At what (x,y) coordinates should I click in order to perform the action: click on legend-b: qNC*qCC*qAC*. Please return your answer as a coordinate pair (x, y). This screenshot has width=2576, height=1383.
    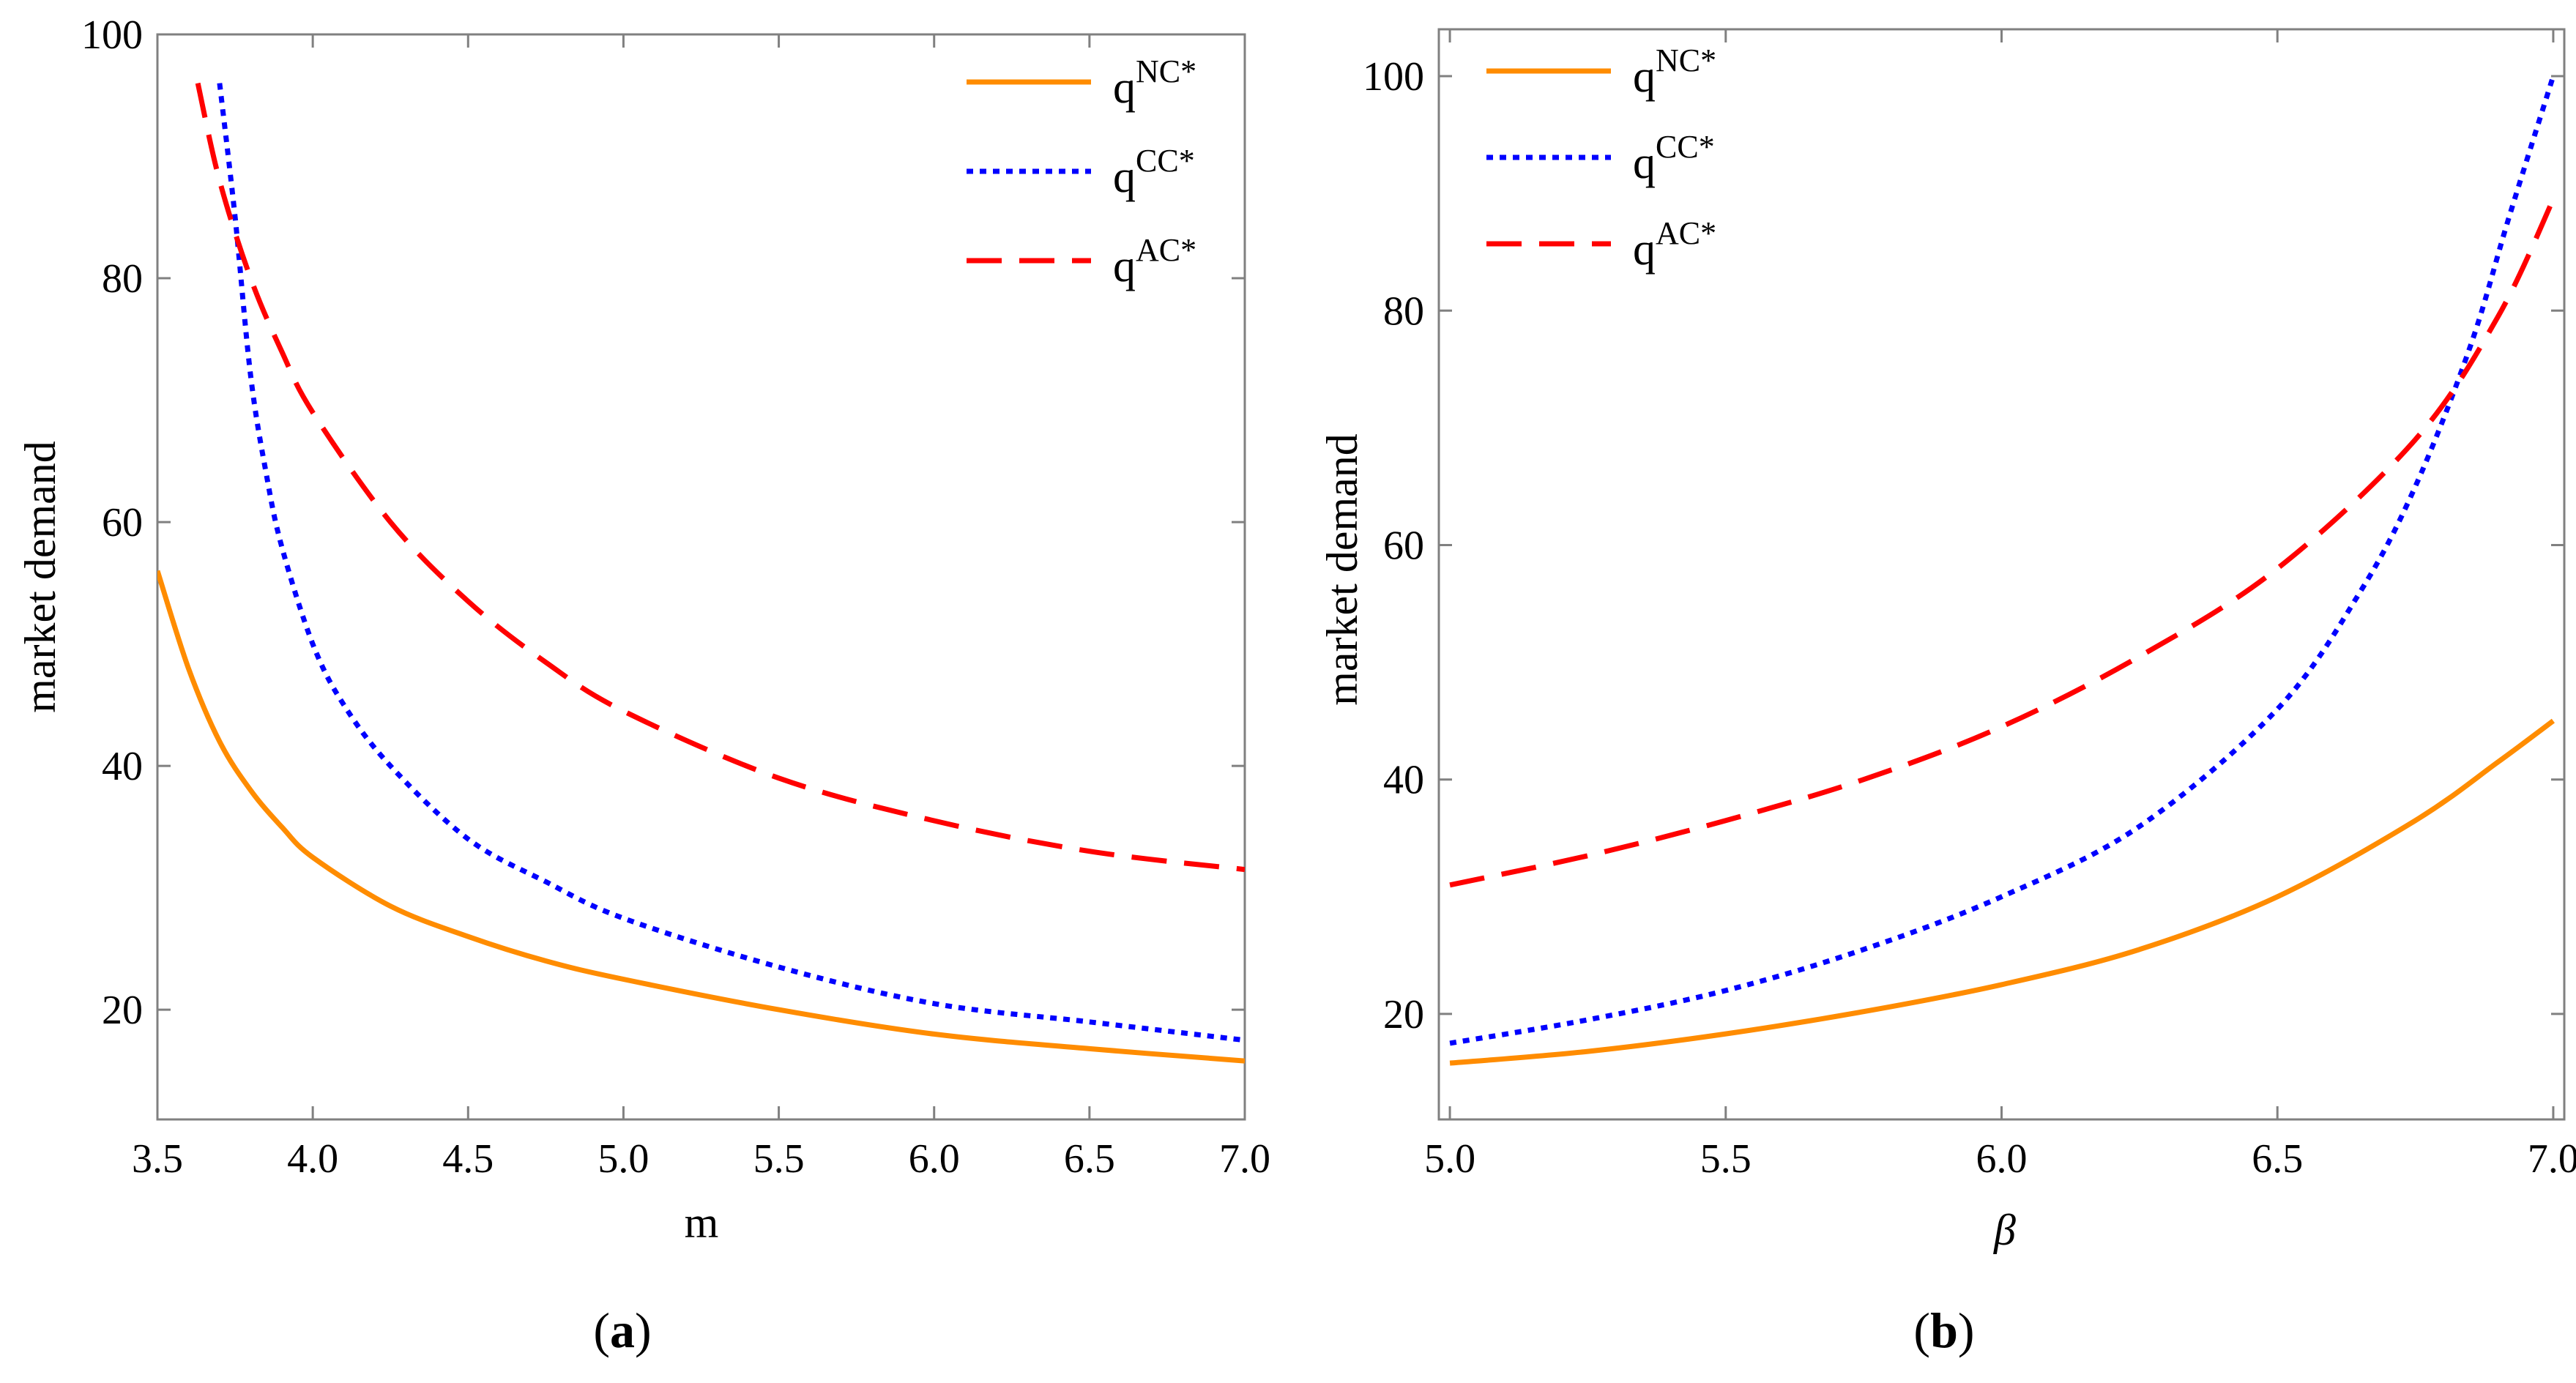
    Looking at the image, I should click on (1601, 158).